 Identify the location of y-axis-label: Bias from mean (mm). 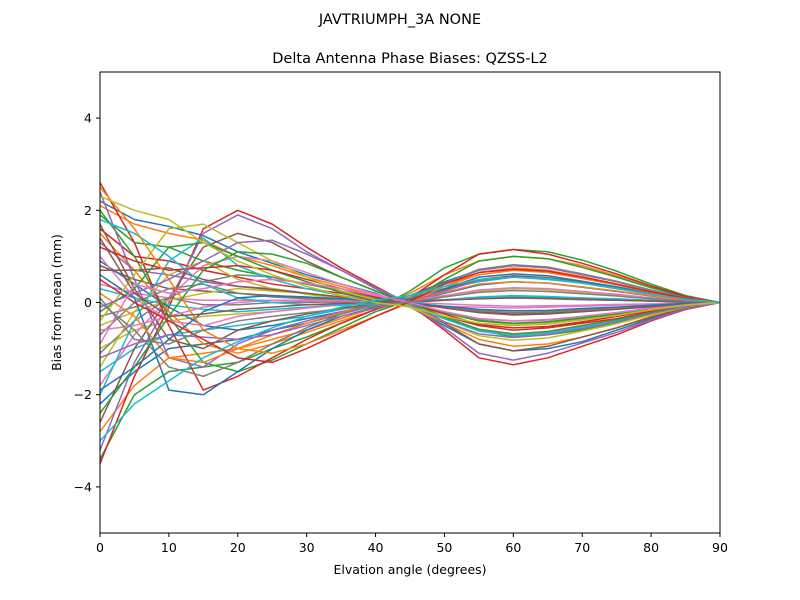
(56, 302).